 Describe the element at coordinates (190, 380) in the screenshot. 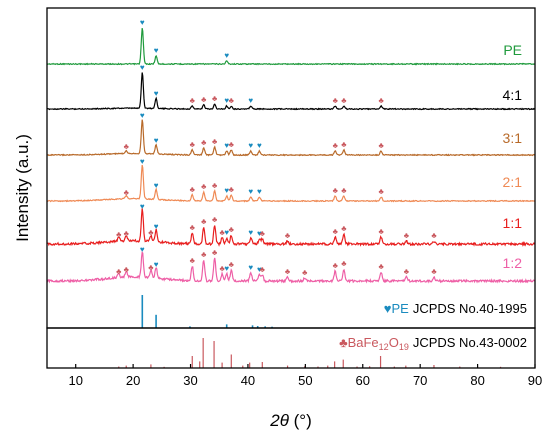

I see `x-tick-label: 30` at that location.